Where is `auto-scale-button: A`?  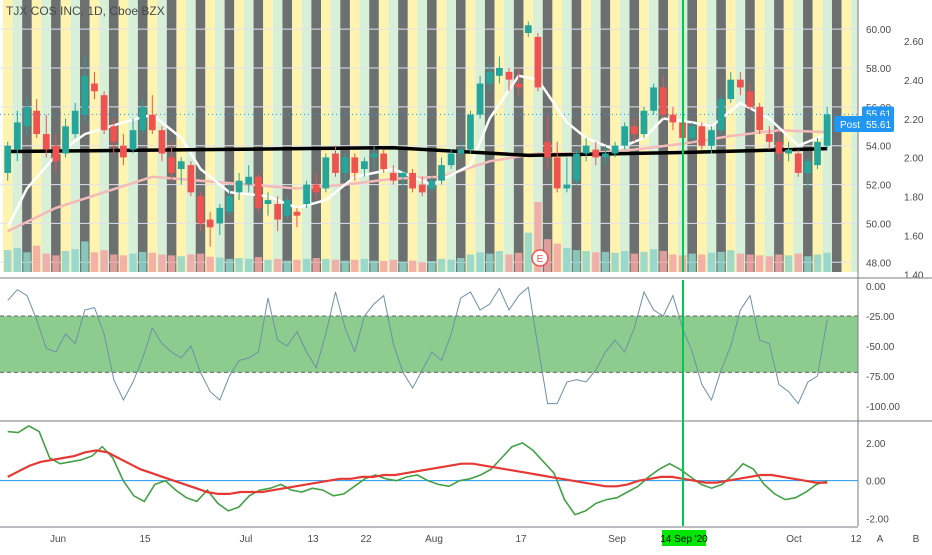
auto-scale-button: A is located at coordinates (880, 539).